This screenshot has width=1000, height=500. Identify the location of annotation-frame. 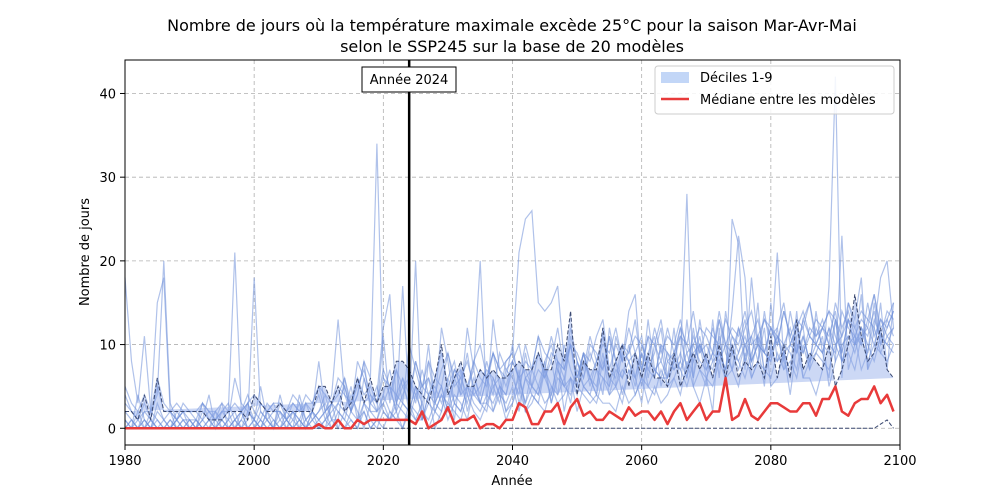
(409, 79).